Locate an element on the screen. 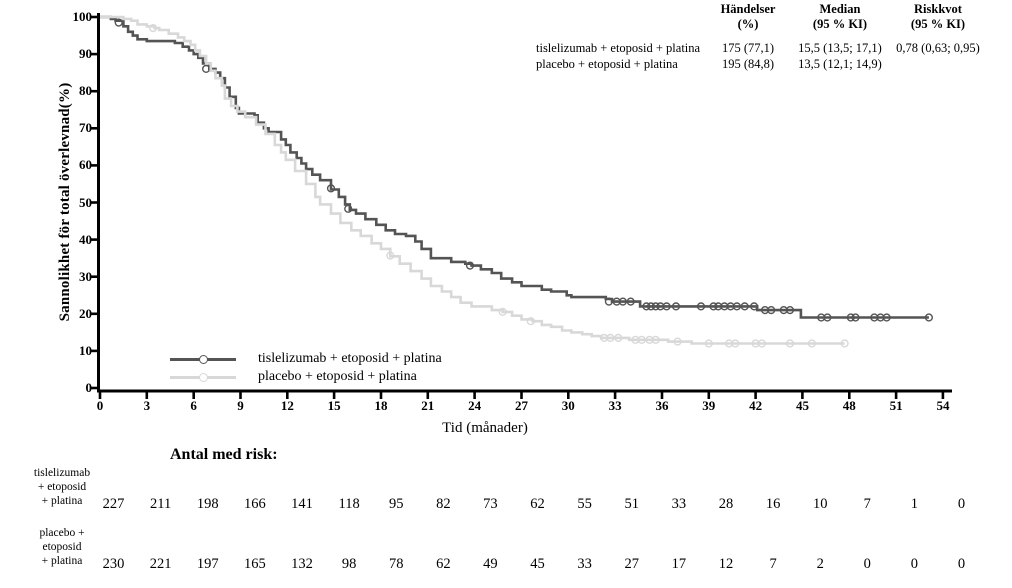 This screenshot has width=1012, height=588. at-risk-count: 55 is located at coordinates (584, 504).